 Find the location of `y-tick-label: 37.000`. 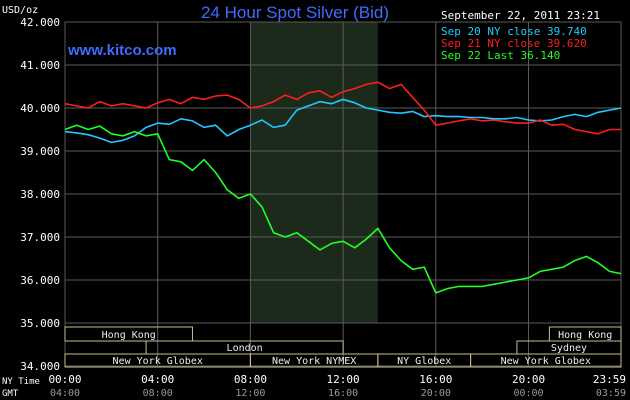

y-tick-label: 37.000 is located at coordinates (40, 237).